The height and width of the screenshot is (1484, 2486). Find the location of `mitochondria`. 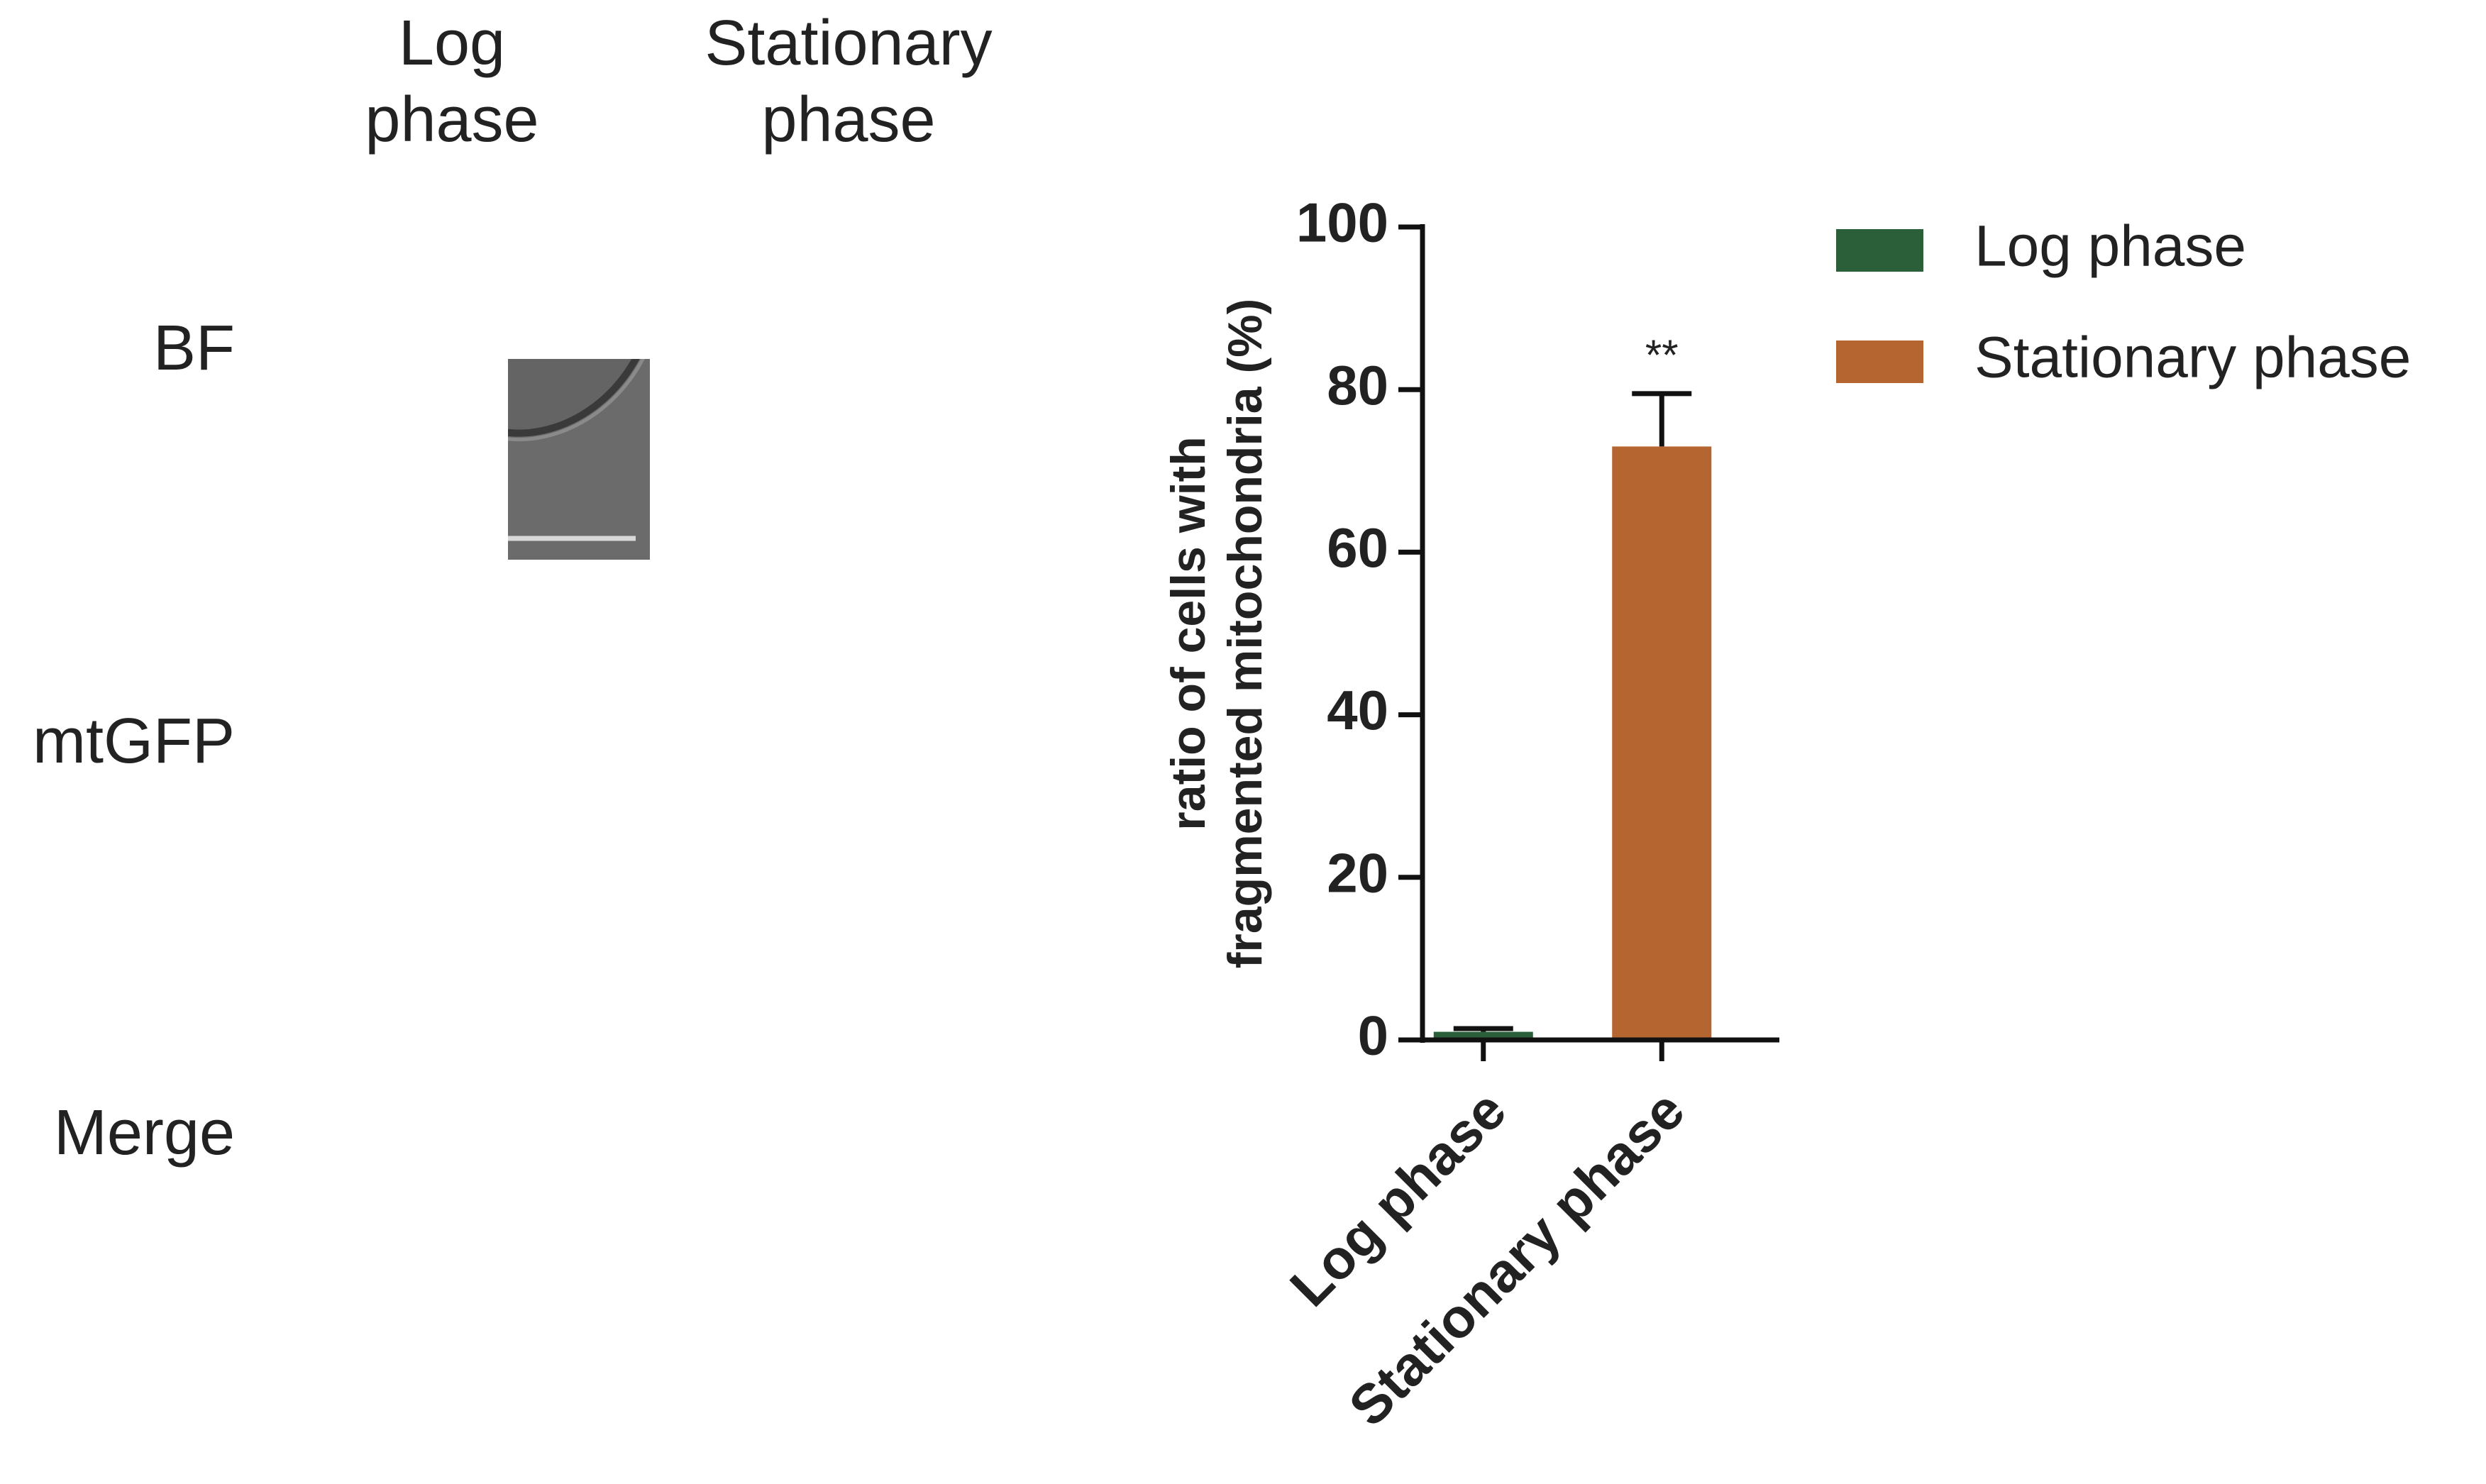

mitochondria is located at coordinates (451, 1185).